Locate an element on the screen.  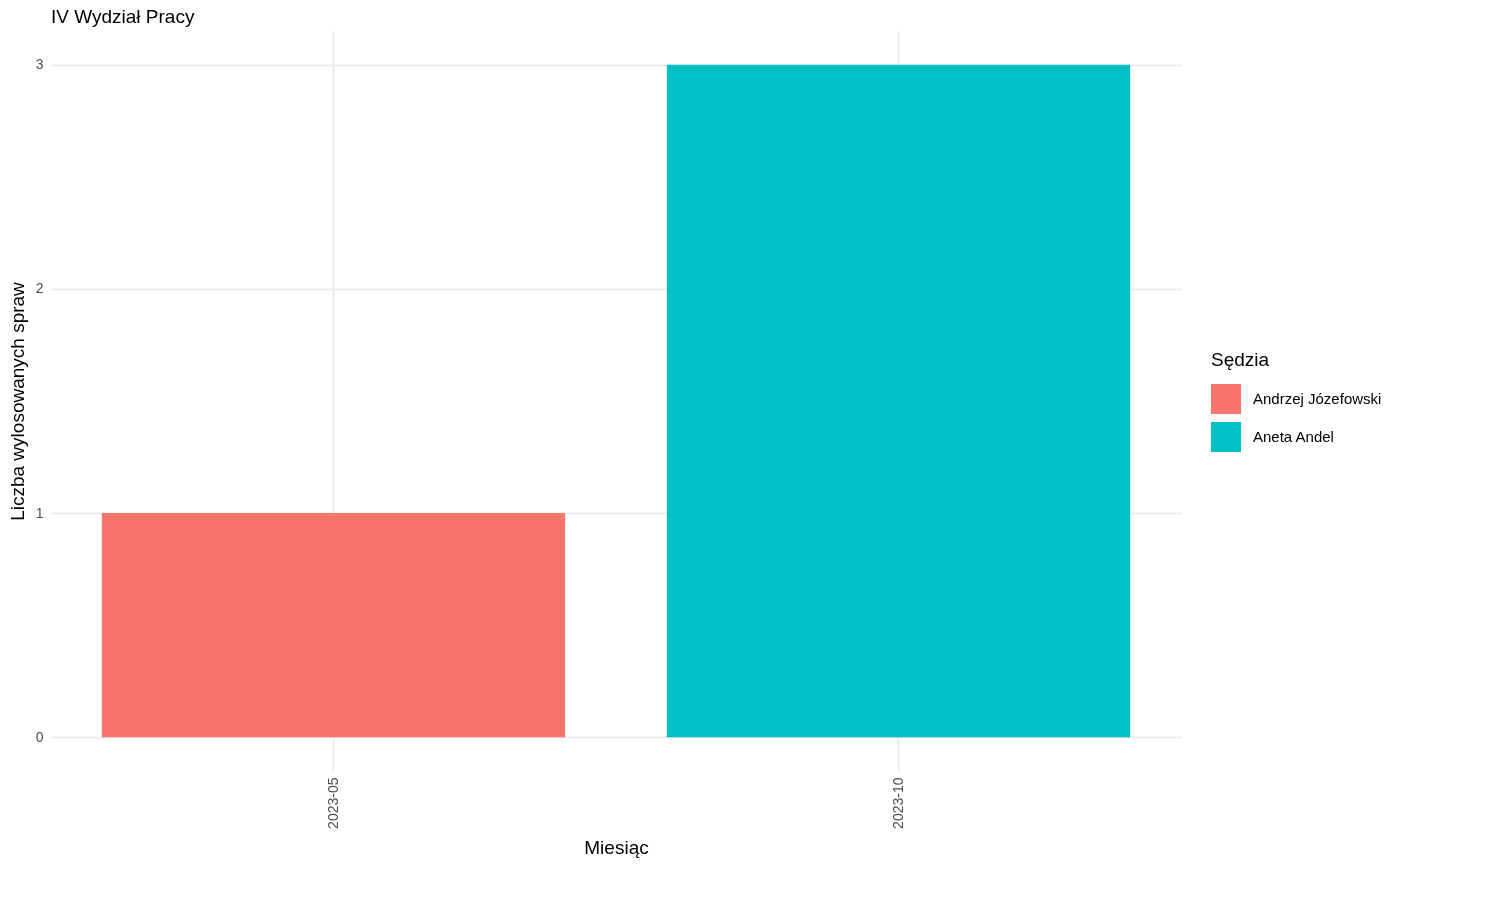
y-tick-label: 0 is located at coordinates (39, 736).